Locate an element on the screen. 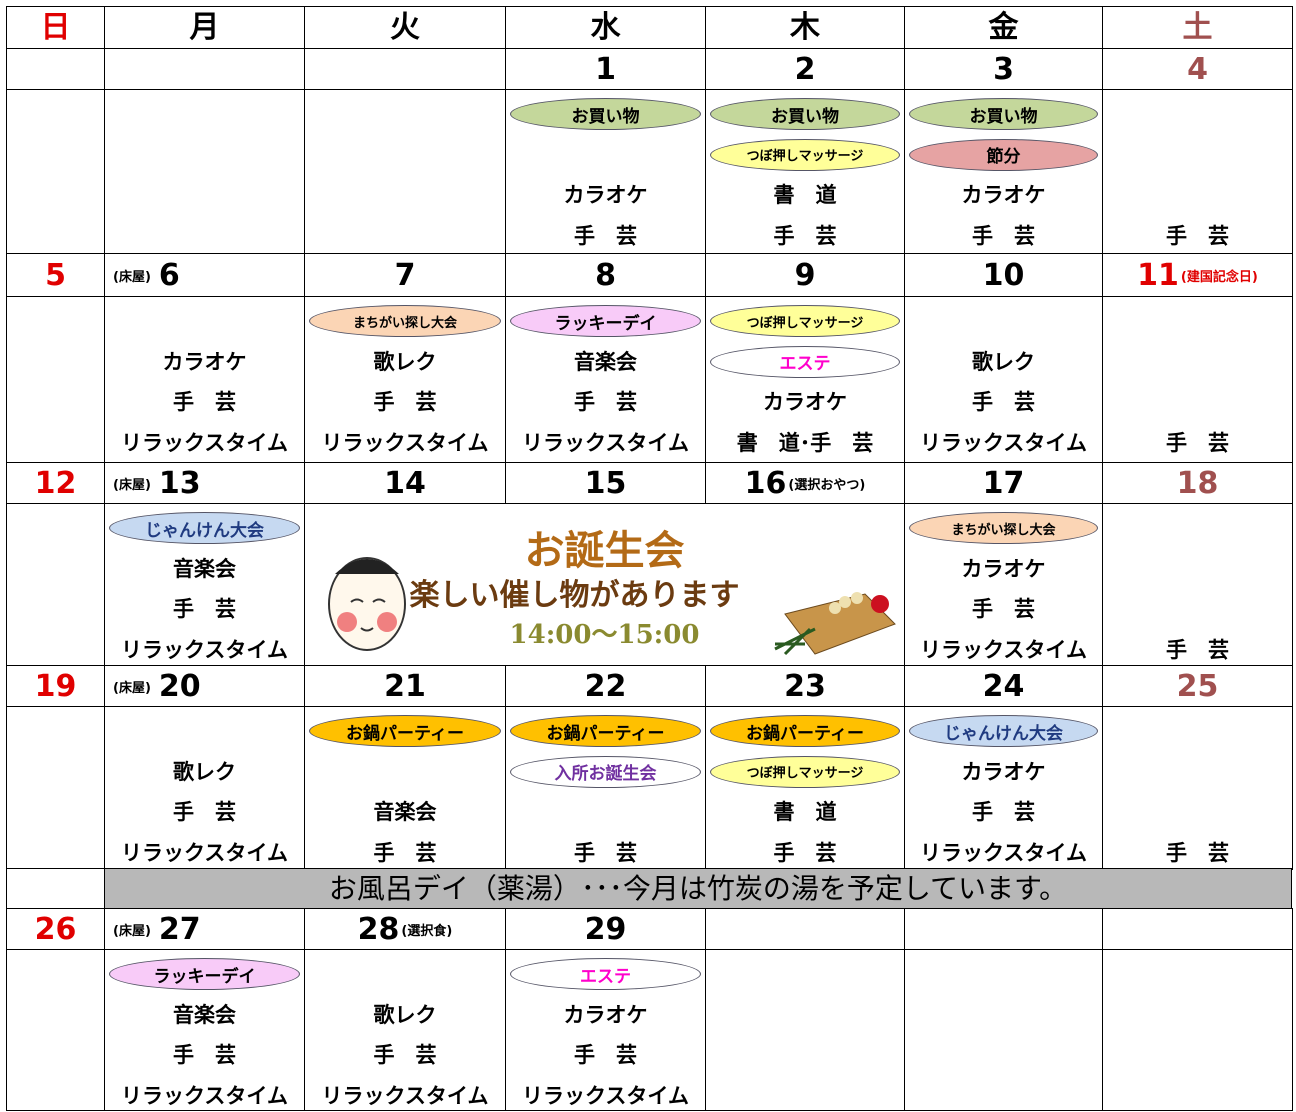  date-cell: 21 is located at coordinates (405, 686).